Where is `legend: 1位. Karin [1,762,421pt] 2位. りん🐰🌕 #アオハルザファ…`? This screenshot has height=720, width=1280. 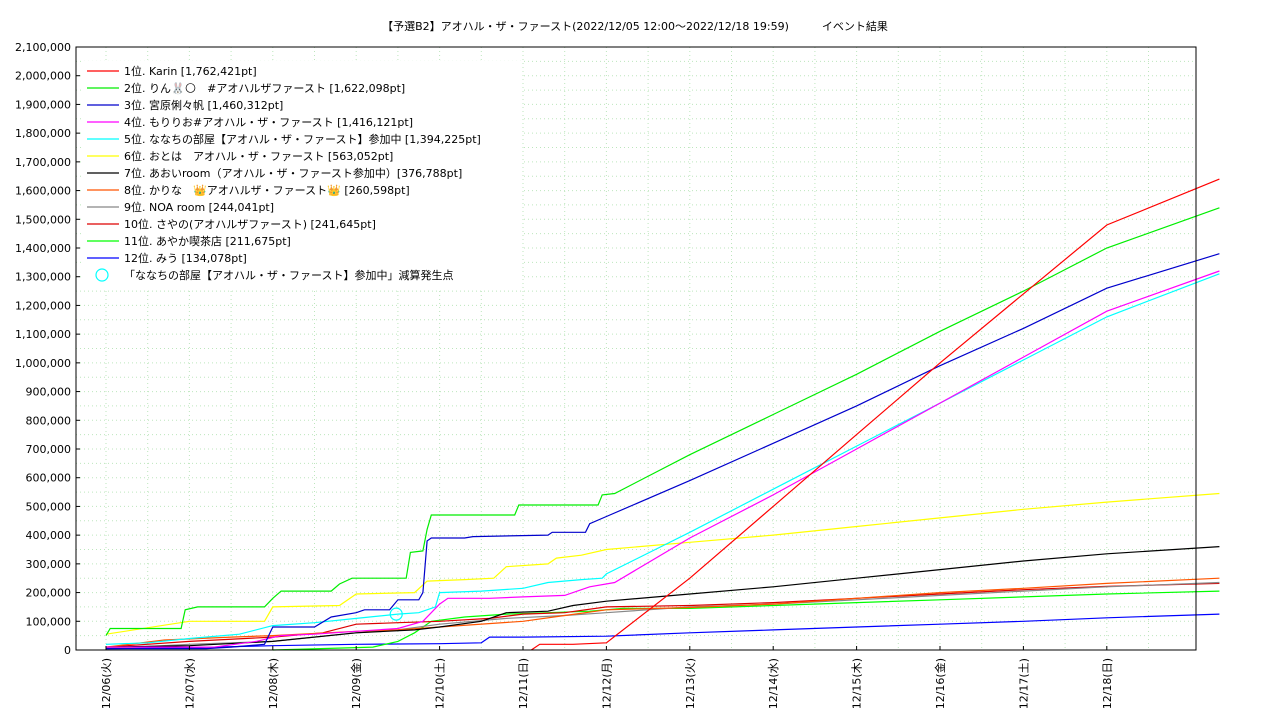
legend: 1位. Karin [1,762,421pt] 2位. りん🐰🌕 #アオハルザファ… is located at coordinates (302, 175).